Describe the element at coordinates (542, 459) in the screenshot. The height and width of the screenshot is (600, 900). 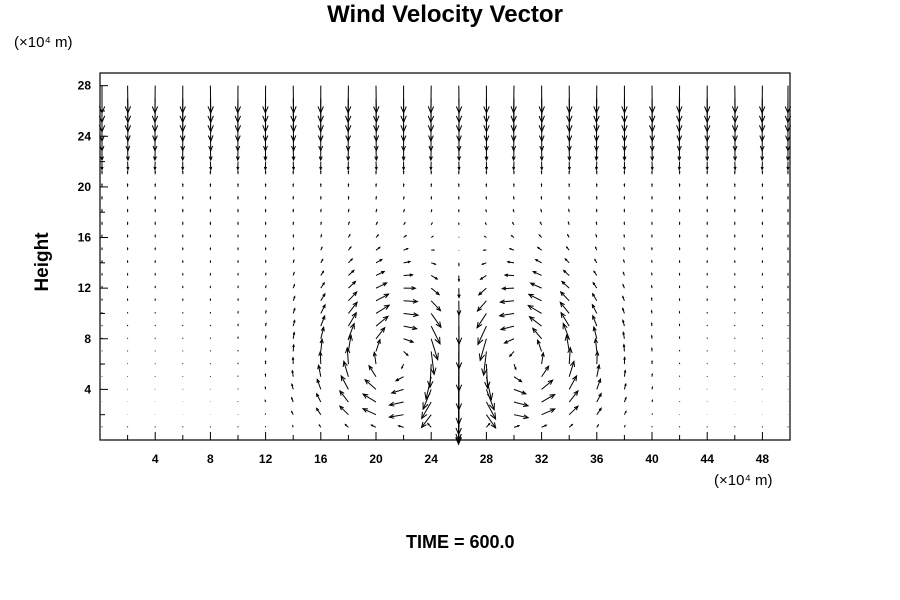
I see `x-tick-label: 32` at that location.